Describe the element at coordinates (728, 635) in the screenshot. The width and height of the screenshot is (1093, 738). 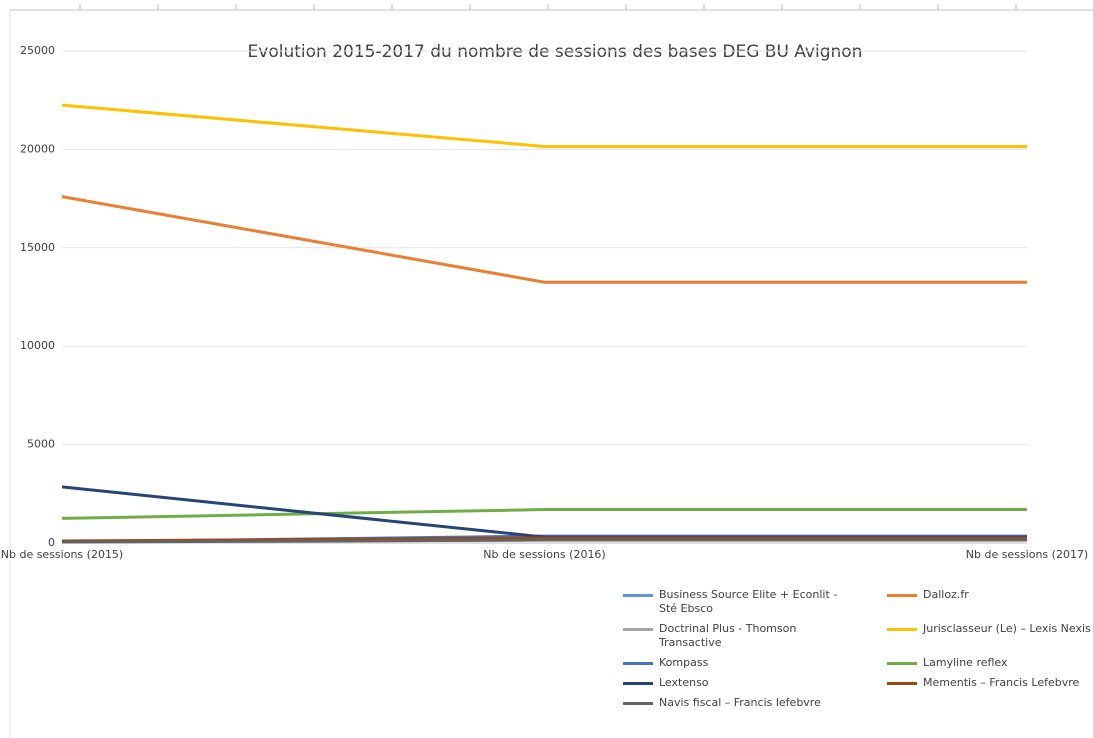
I see `legend-label: Doctrinal Plus - Thomson Transactive` at that location.